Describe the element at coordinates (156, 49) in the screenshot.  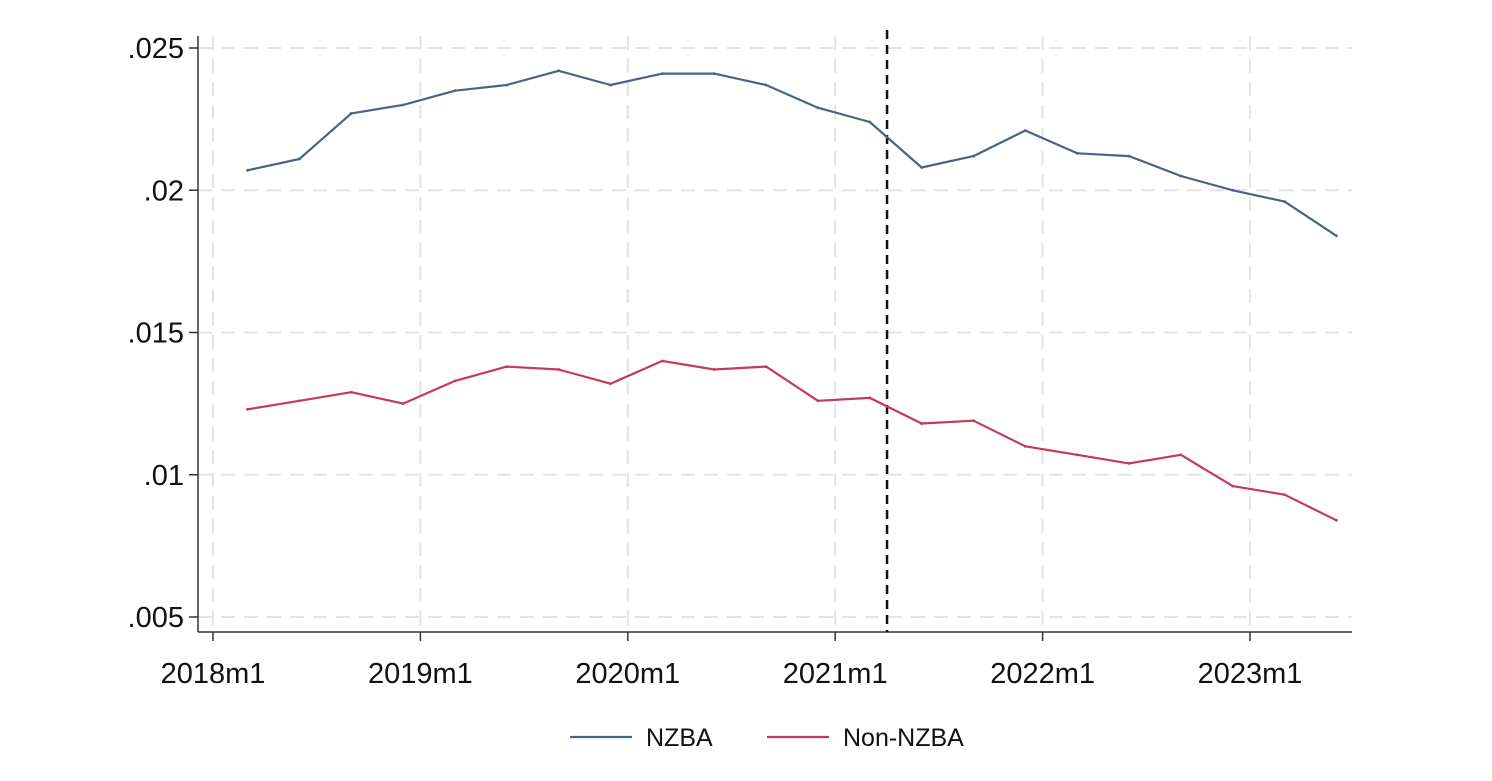
I see `y-tick-label: .025` at that location.